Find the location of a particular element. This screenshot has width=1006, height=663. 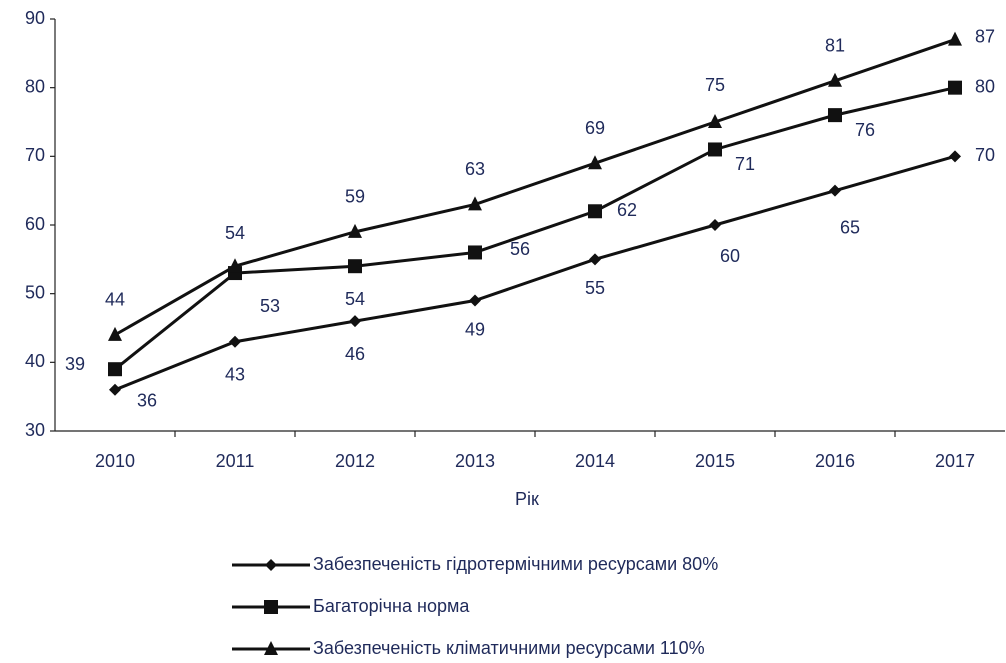

legend-label: Багаторічна норма is located at coordinates (391, 606).